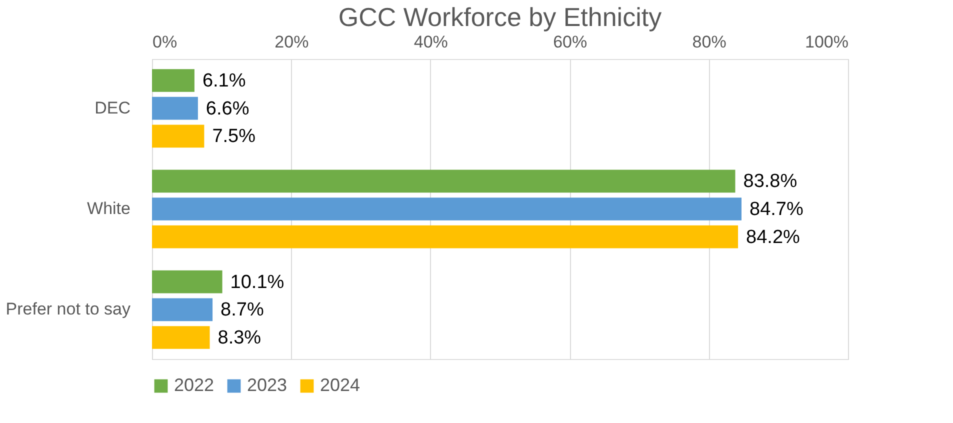 The width and height of the screenshot is (953, 423). Describe the element at coordinates (108, 208) in the screenshot. I see `y-tick-label: White` at that location.